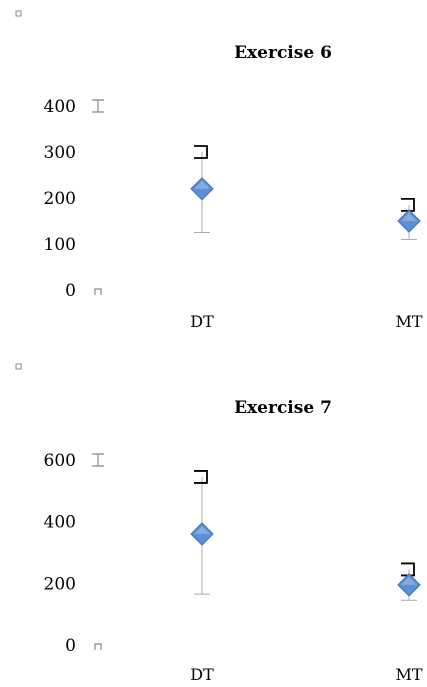 The image size is (427, 687). Describe the element at coordinates (60, 461) in the screenshot. I see `y-tick-label: 600` at that location.